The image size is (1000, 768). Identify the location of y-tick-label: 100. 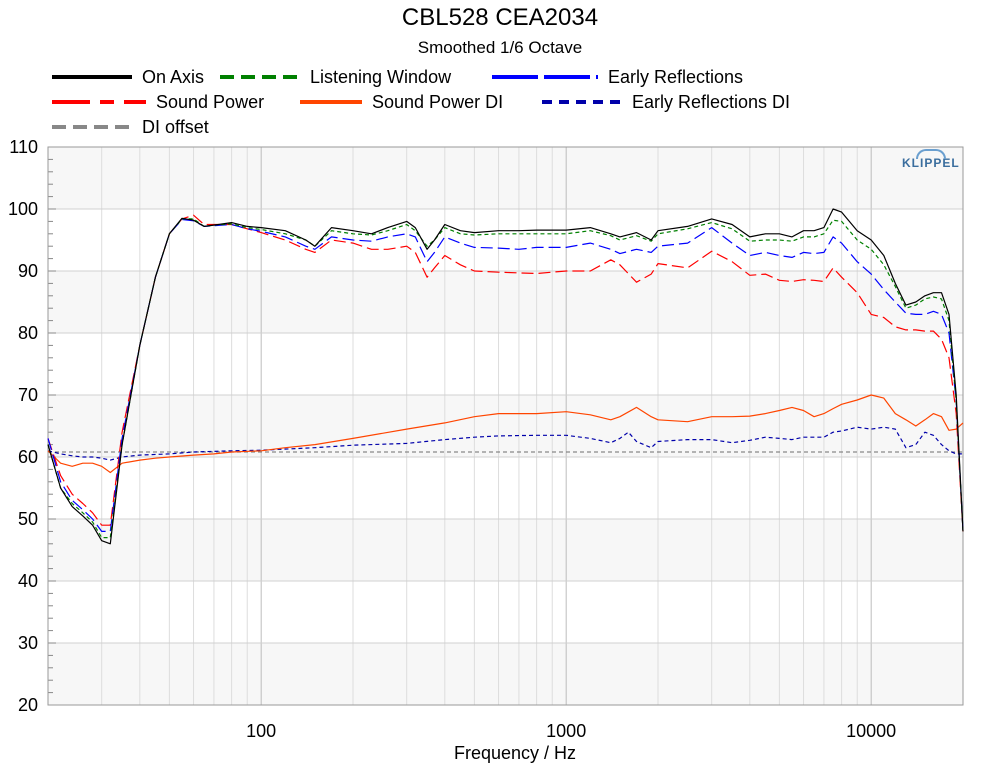
(23, 209).